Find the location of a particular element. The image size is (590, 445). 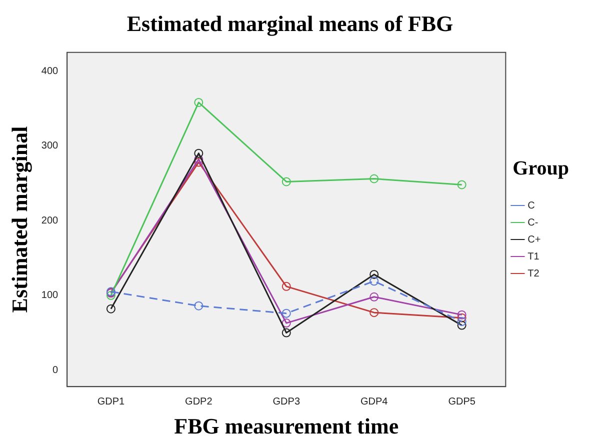

x-tick-label: GDP2 is located at coordinates (199, 402).